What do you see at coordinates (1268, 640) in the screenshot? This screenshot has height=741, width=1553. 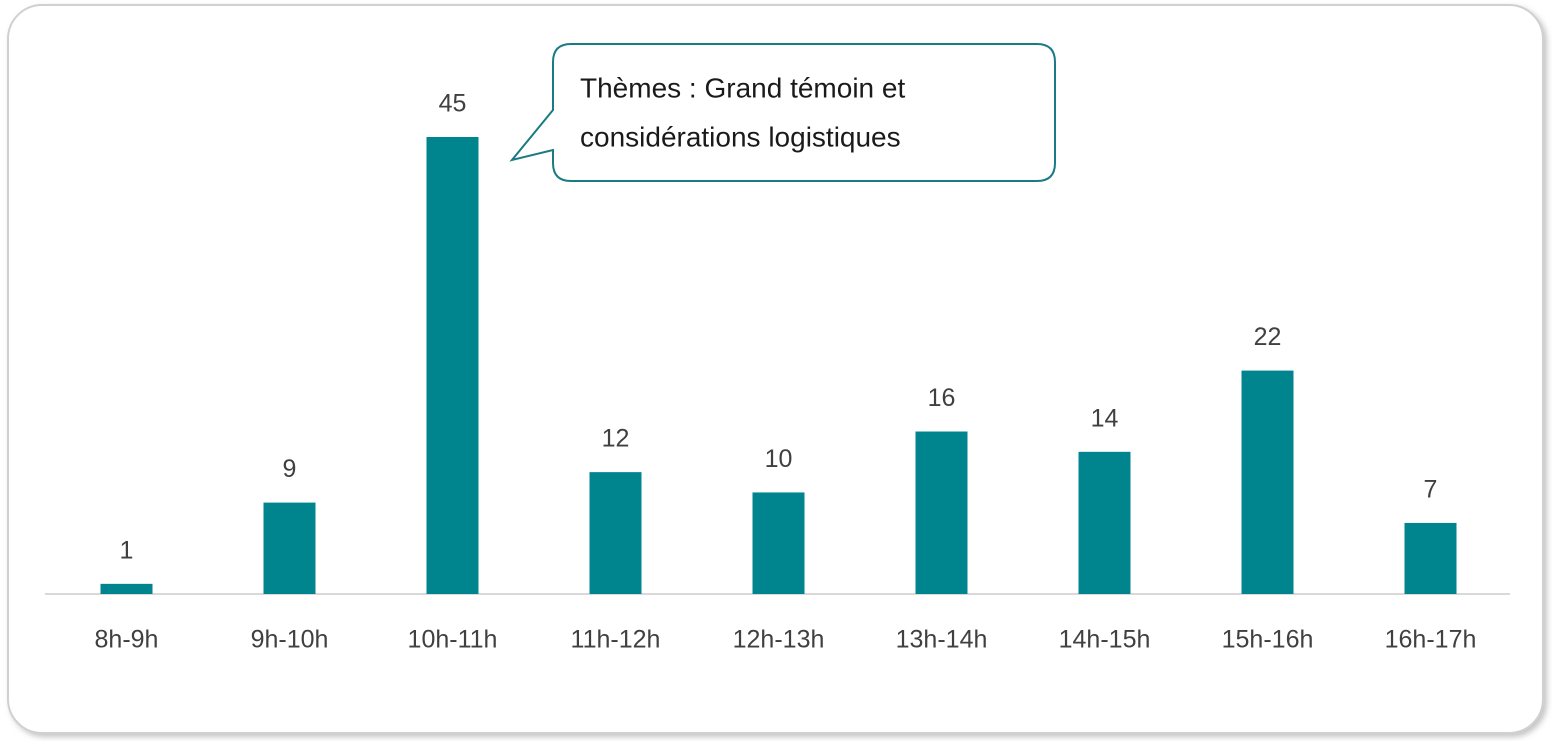 I see `x-tick-label: 15h-16h` at bounding box center [1268, 640].